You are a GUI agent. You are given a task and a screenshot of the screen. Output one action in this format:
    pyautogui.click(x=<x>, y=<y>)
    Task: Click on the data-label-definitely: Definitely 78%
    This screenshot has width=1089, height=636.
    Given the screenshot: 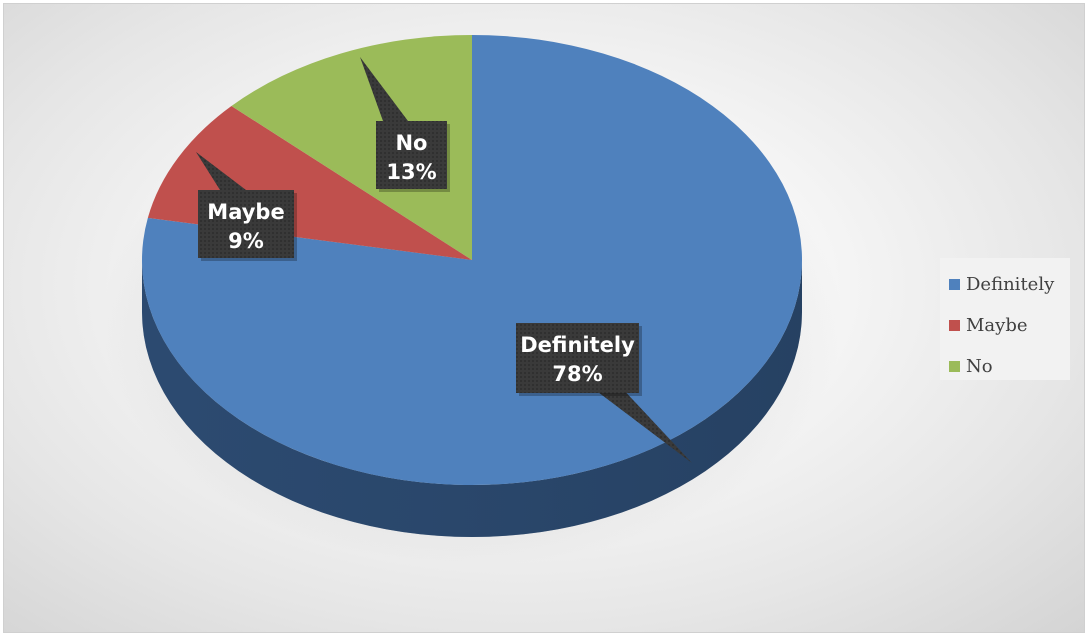 What is the action you would take?
    pyautogui.click(x=604, y=393)
    